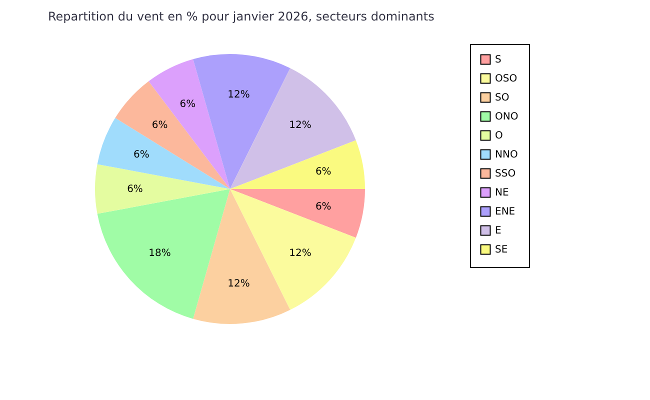 This screenshot has height=400, width=650. I want to click on legend-label: ONO, so click(506, 117).